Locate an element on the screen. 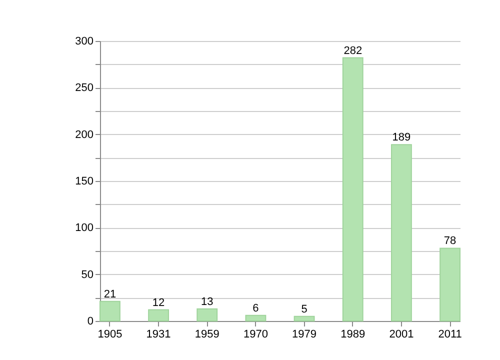 The image size is (500, 360). data-label: 21 is located at coordinates (110, 294).